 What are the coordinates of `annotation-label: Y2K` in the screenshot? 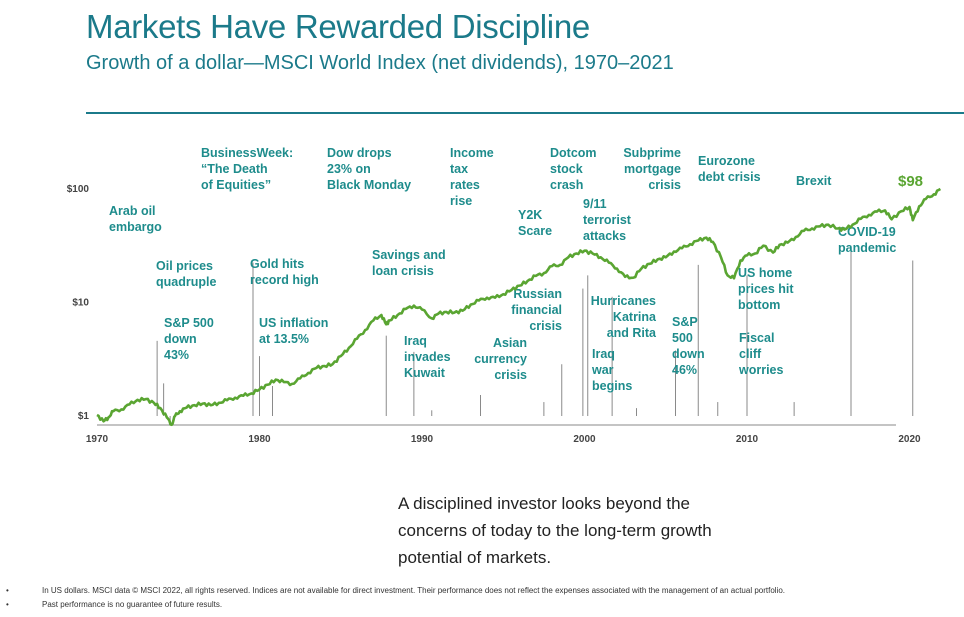 It's located at (530, 215).